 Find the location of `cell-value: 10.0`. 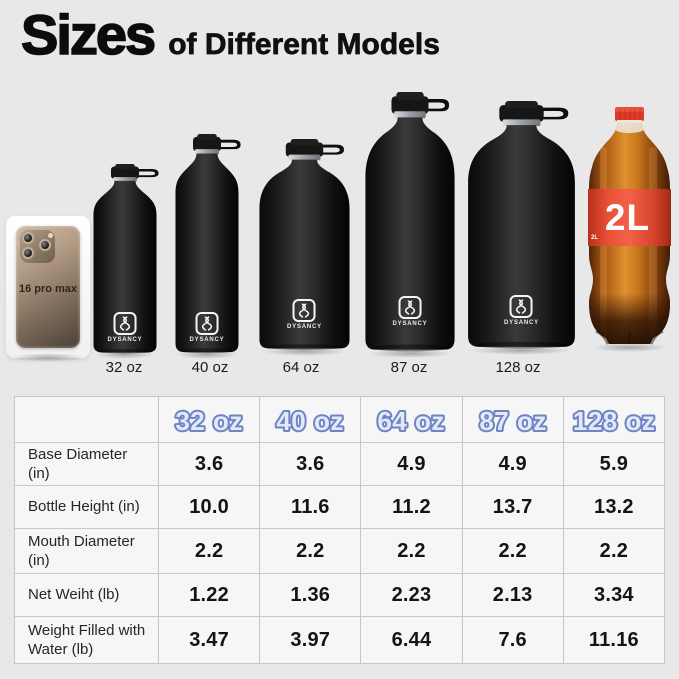

cell-value: 10.0 is located at coordinates (209, 507).